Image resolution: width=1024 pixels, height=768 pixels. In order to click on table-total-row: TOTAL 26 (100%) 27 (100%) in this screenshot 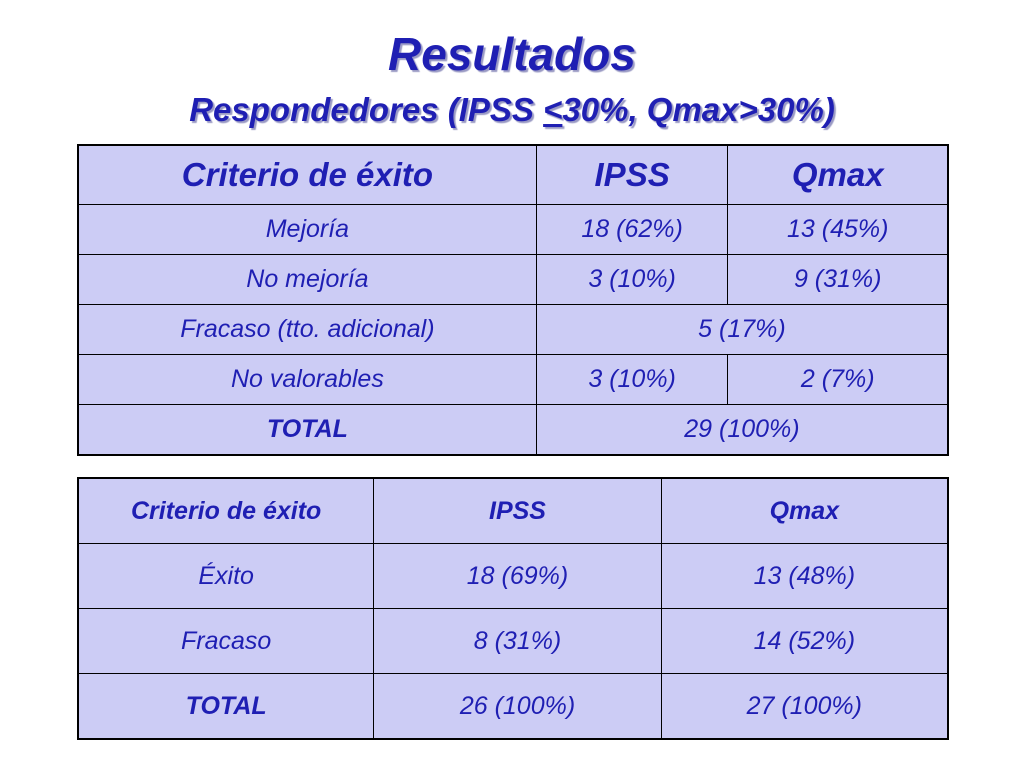, I will do `click(513, 706)`.